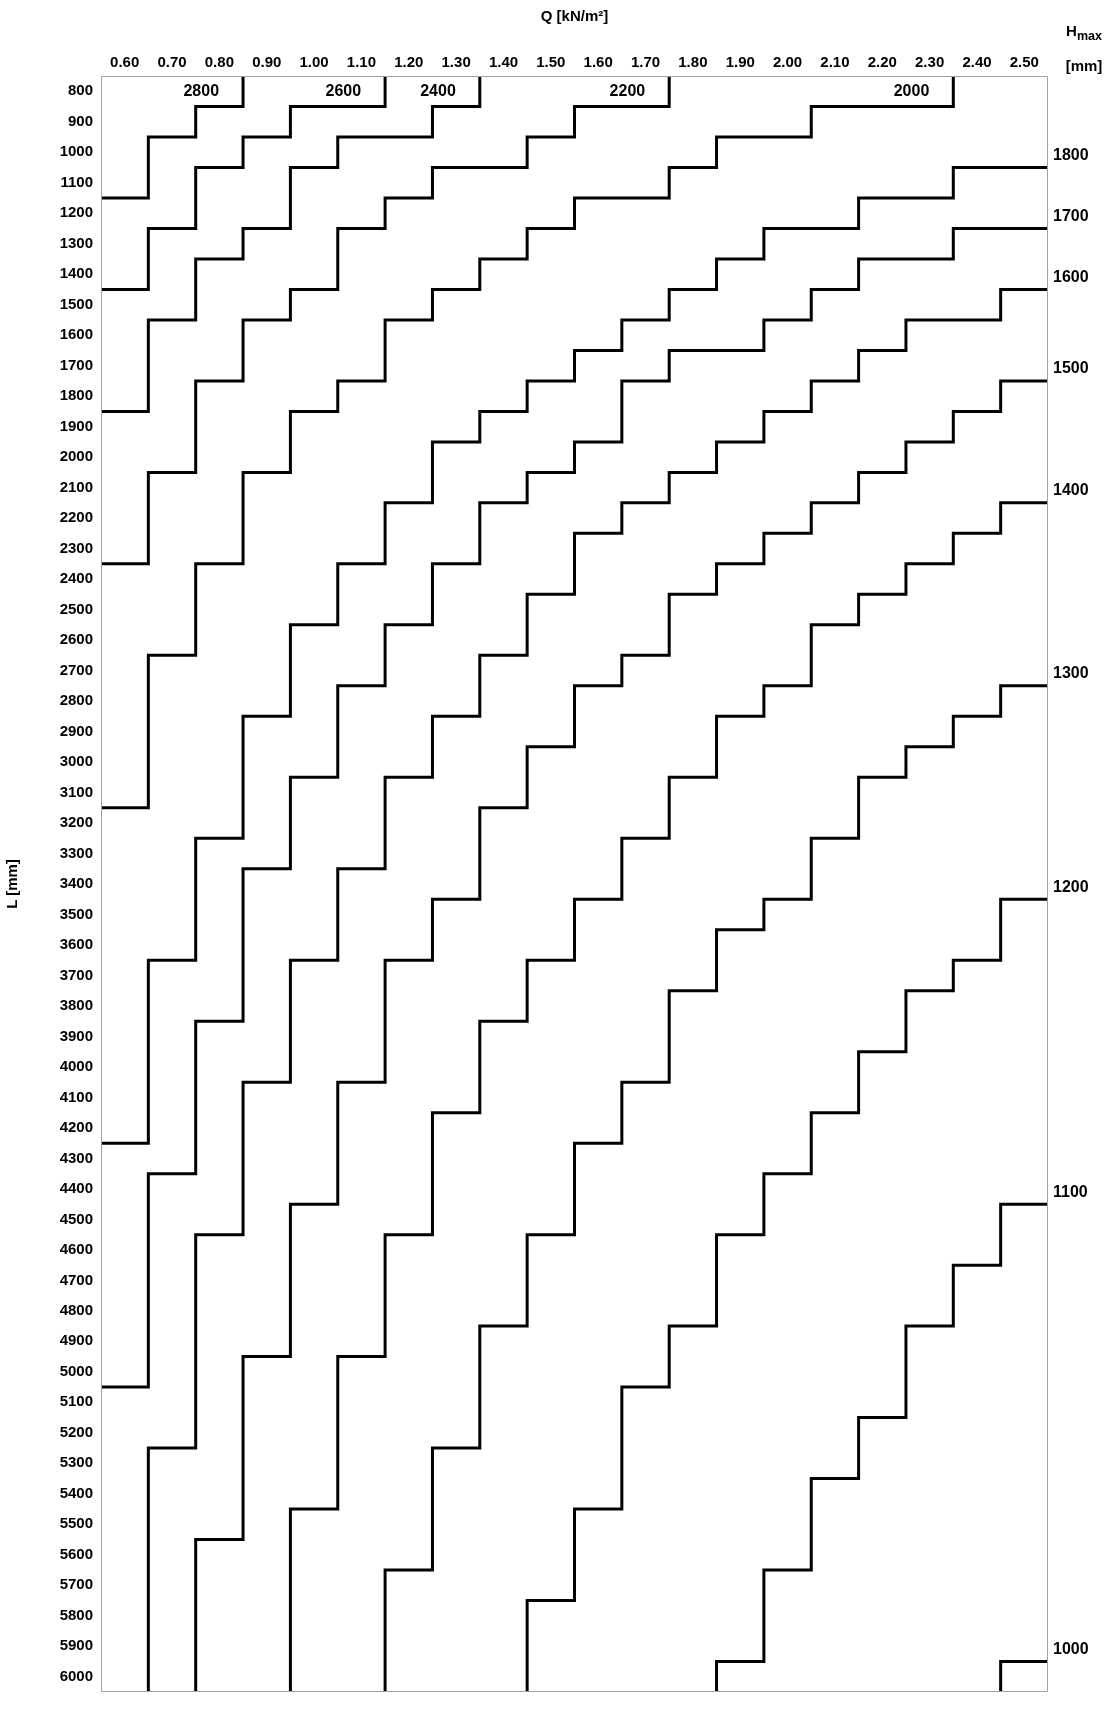 The image size is (1119, 1709). I want to click on y-tick-label: 900, so click(80, 120).